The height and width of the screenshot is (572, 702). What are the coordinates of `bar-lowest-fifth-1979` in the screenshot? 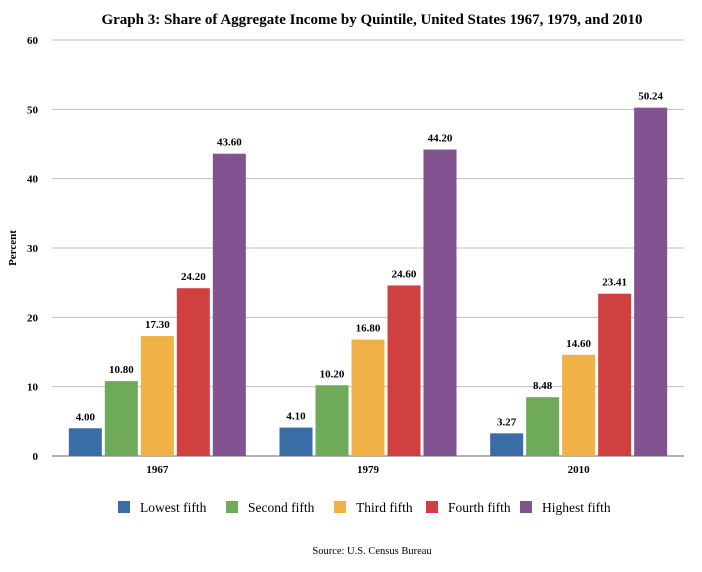 It's located at (296, 441).